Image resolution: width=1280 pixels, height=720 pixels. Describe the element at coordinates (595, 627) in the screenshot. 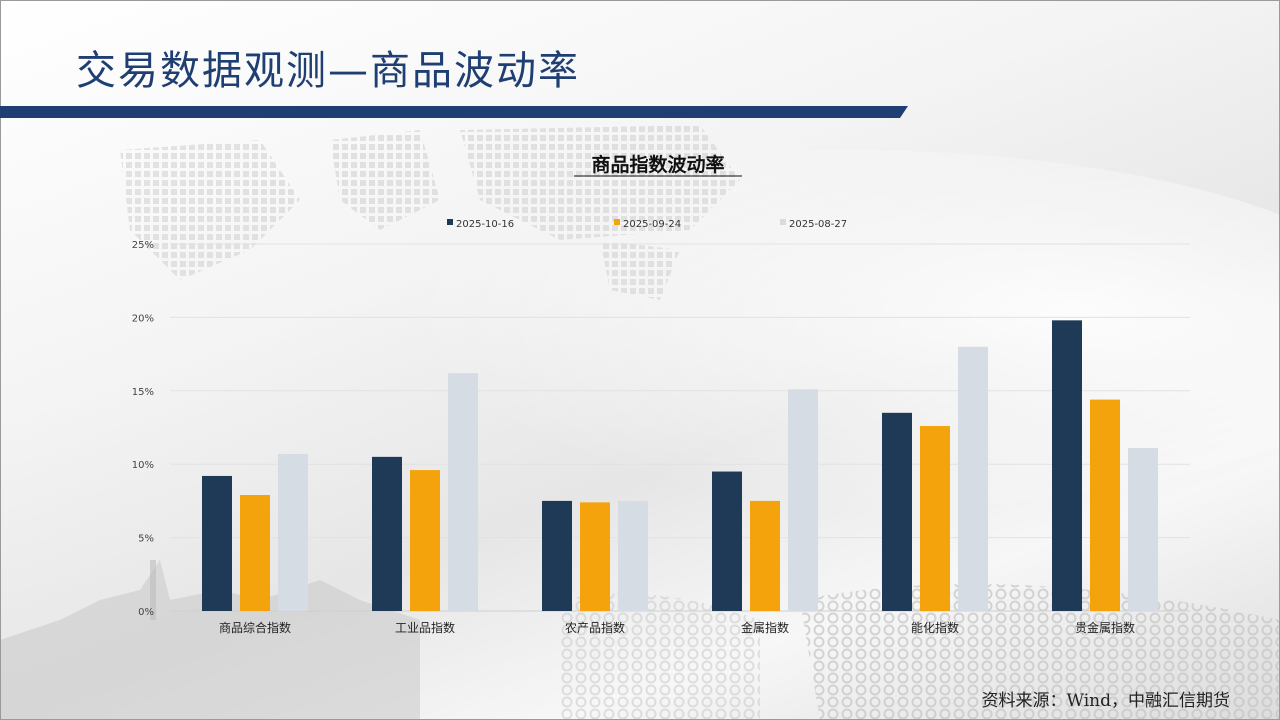

I see `x-tick-label: 农产品指数` at that location.